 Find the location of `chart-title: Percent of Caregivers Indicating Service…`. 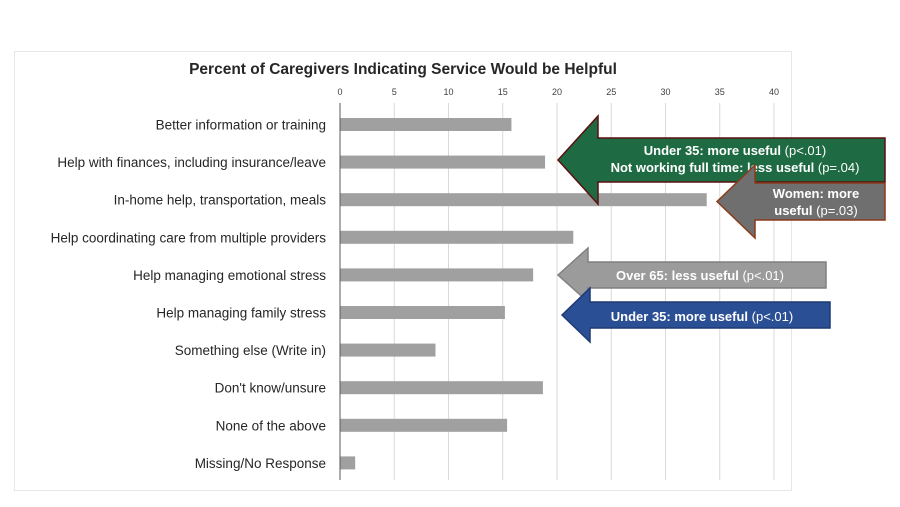

chart-title: Percent of Caregivers Indicating Service… is located at coordinates (403, 69).